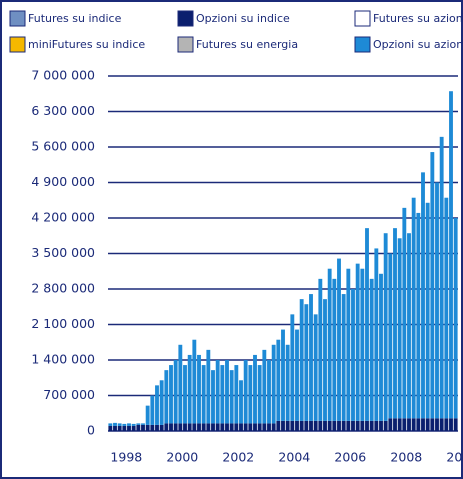  Describe the element at coordinates (63, 75) in the screenshot. I see `y-tick-label: 7 000 000` at that location.